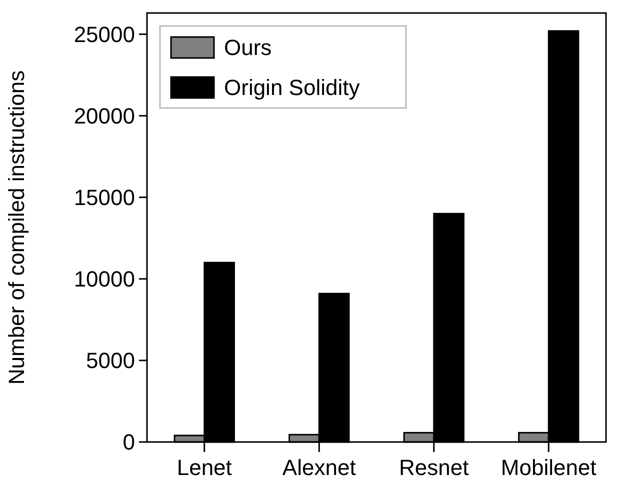  What do you see at coordinates (434, 467) in the screenshot?
I see `x-tick-label: Resnet` at bounding box center [434, 467].